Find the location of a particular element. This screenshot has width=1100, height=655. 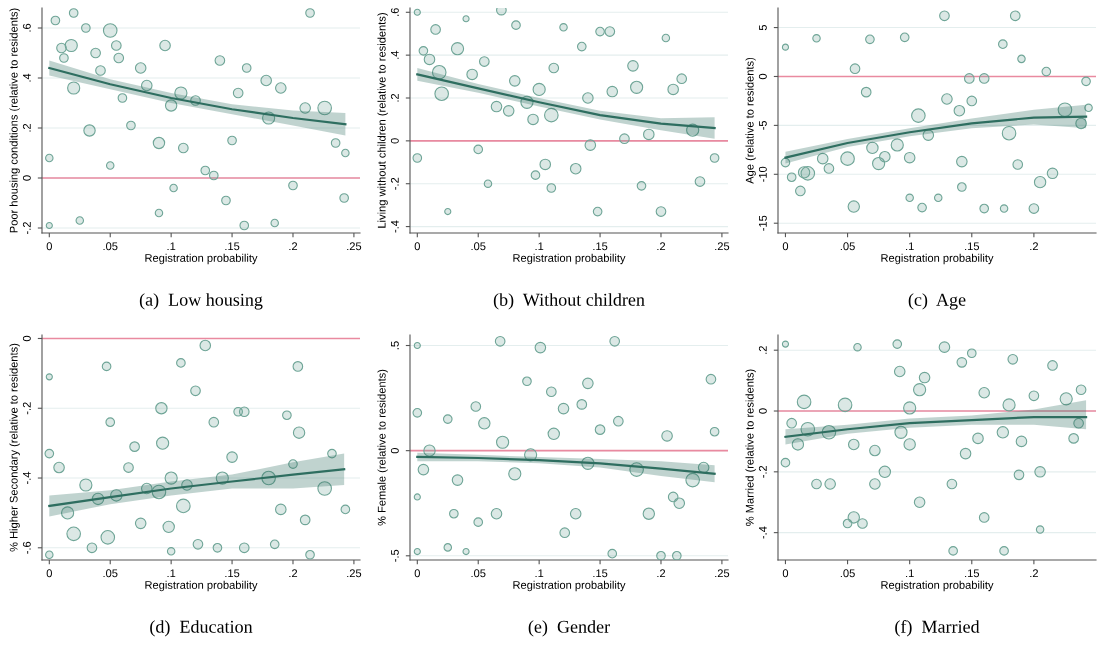

text: (f) Married is located at coordinates (937, 628).